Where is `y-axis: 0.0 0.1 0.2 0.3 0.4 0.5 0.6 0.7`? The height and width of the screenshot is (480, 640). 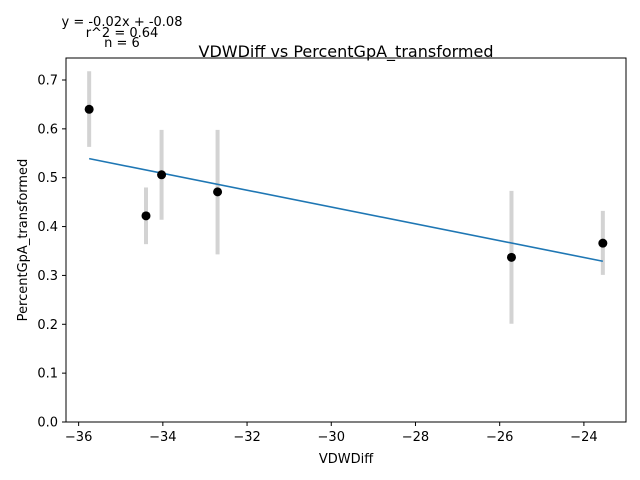 y-axis: 0.0 0.1 0.2 0.3 0.4 0.5 0.6 0.7 is located at coordinates (51, 252).